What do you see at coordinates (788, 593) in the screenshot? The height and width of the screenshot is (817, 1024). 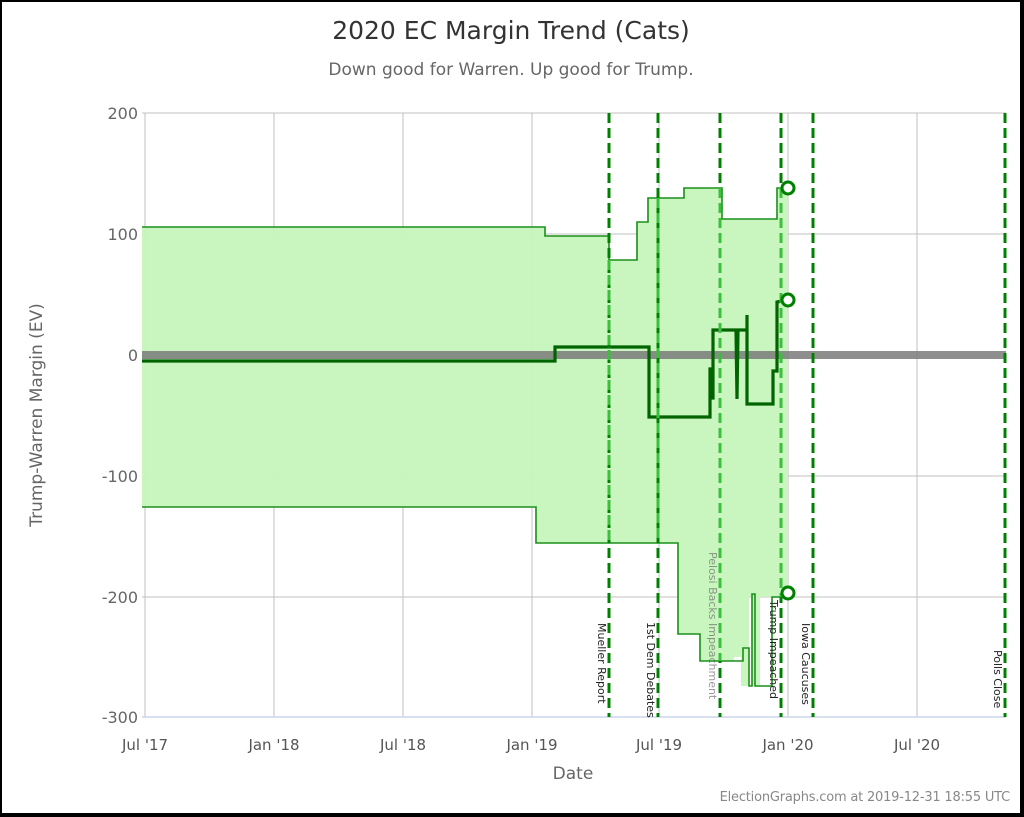 I see `warren-best-case-marker` at bounding box center [788, 593].